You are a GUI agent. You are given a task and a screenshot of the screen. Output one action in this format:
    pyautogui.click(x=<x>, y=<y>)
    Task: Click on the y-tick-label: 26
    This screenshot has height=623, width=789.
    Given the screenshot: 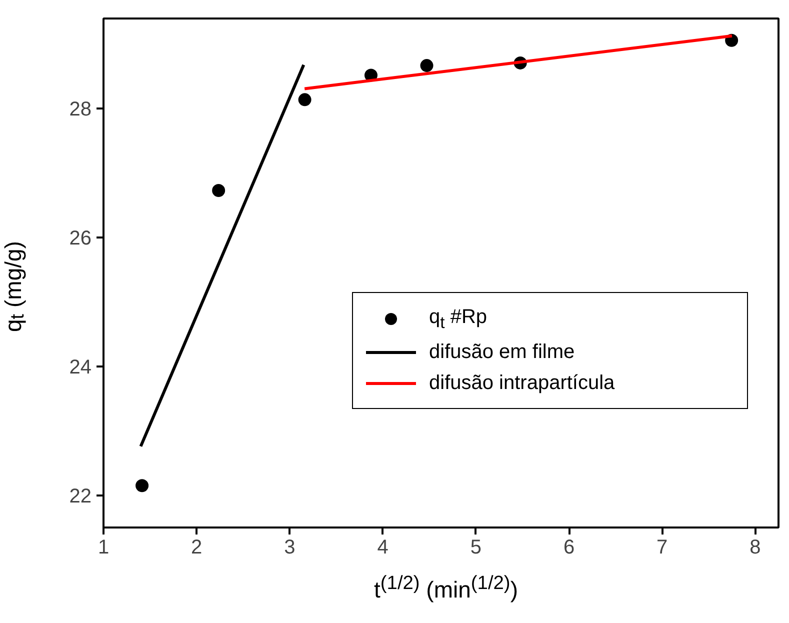 What is the action you would take?
    pyautogui.click(x=80, y=239)
    